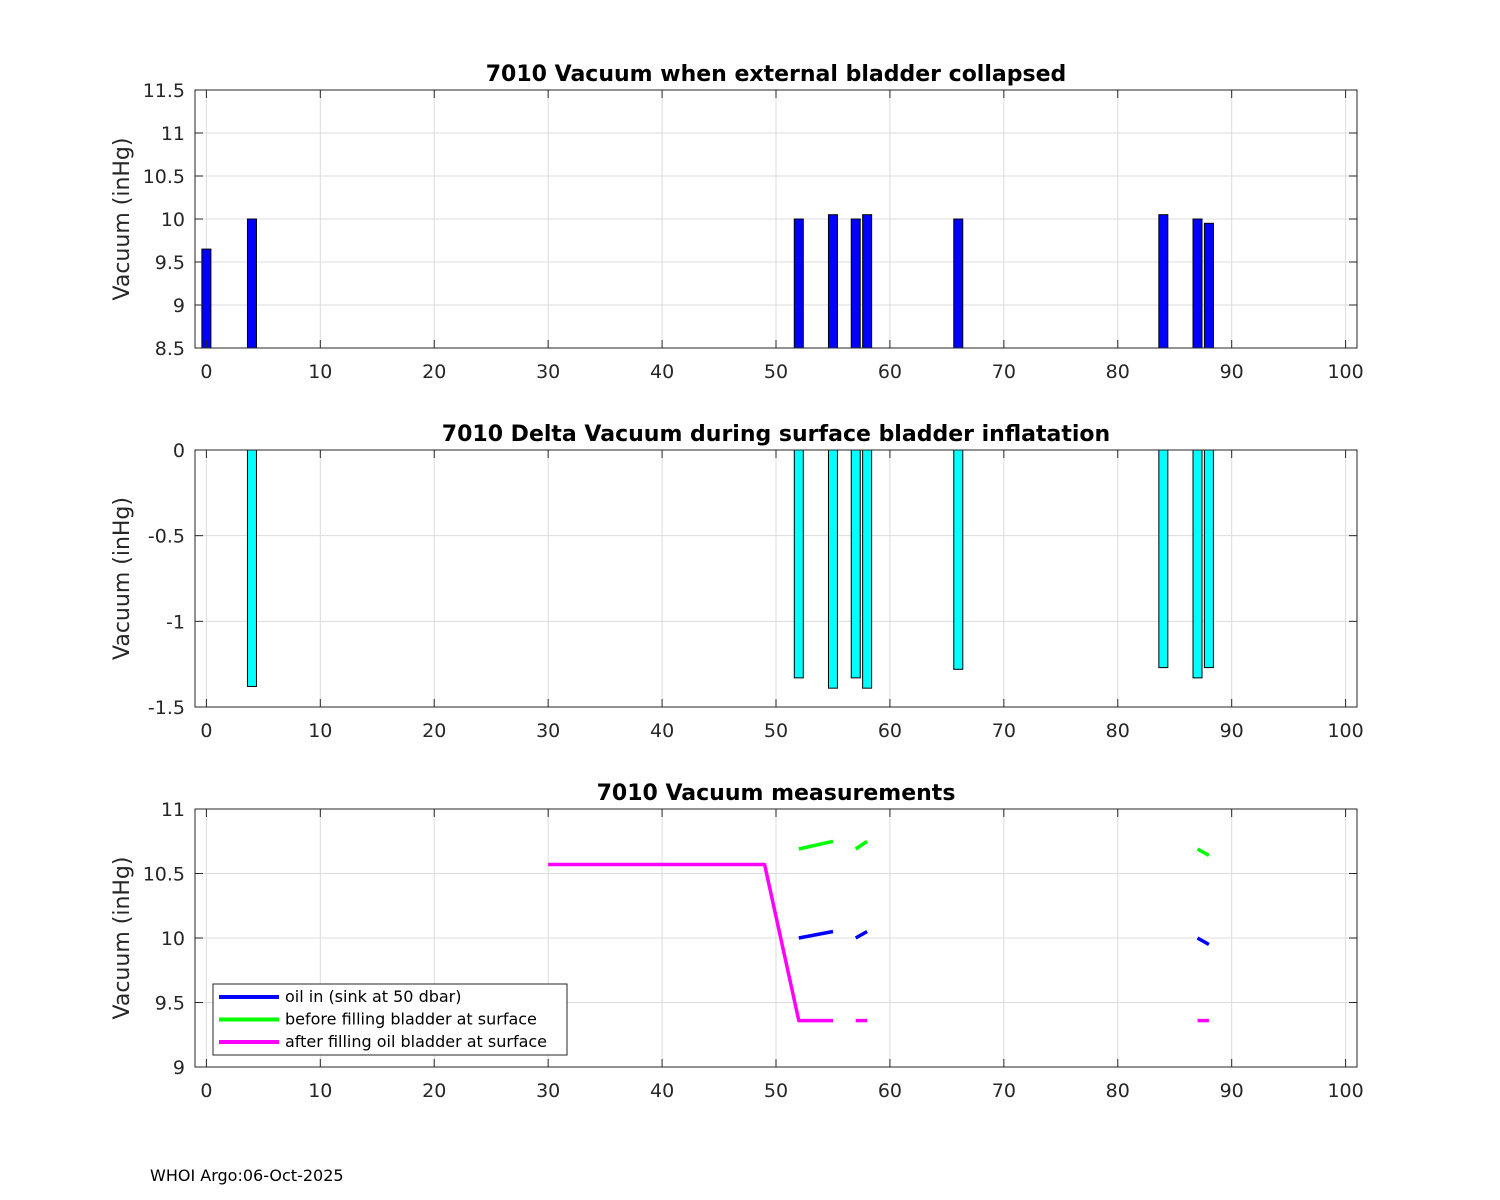 This screenshot has width=1500, height=1200. What do you see at coordinates (175, 622) in the screenshot?
I see `y-tick-label: -1` at bounding box center [175, 622].